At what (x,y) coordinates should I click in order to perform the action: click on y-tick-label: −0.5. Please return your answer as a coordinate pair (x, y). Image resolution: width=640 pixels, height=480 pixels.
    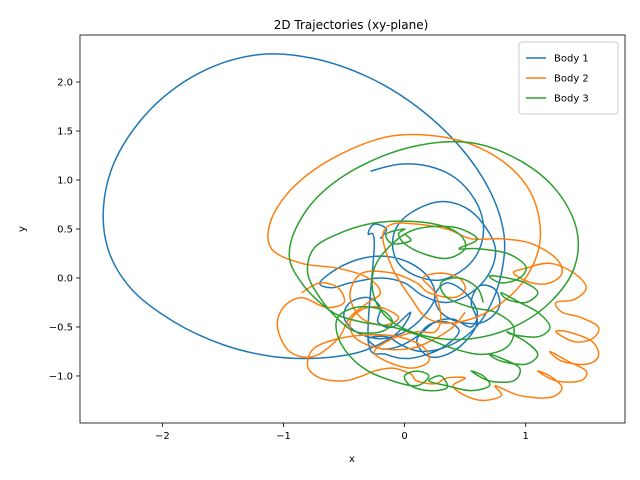
    Looking at the image, I should click on (61, 327).